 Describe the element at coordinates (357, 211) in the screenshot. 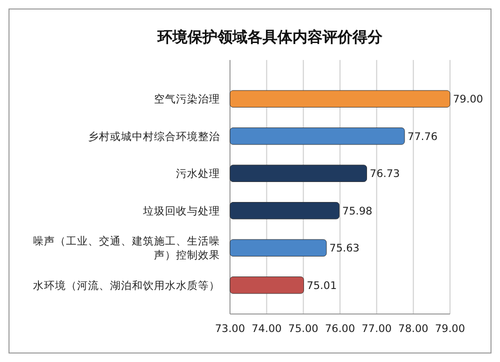

I see `data-label: 75.98` at that location.